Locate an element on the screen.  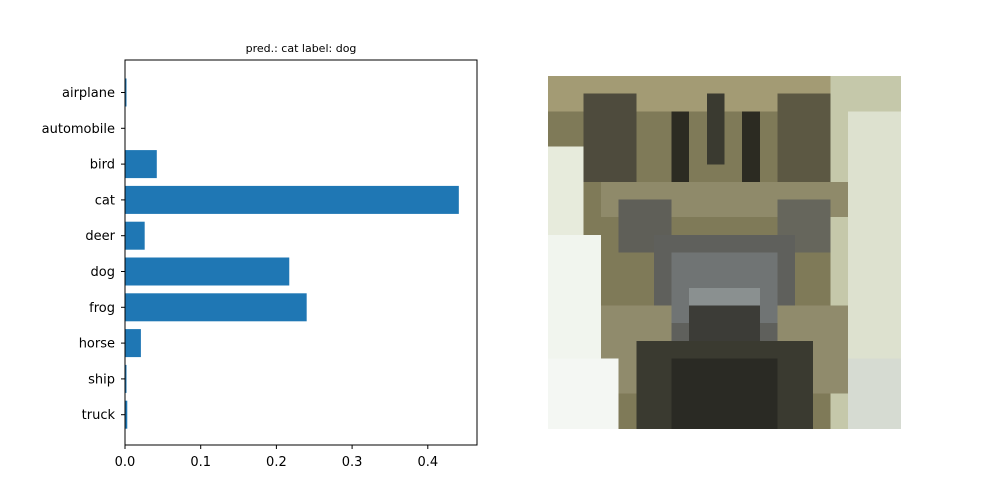
bar-horse is located at coordinates (133, 343).